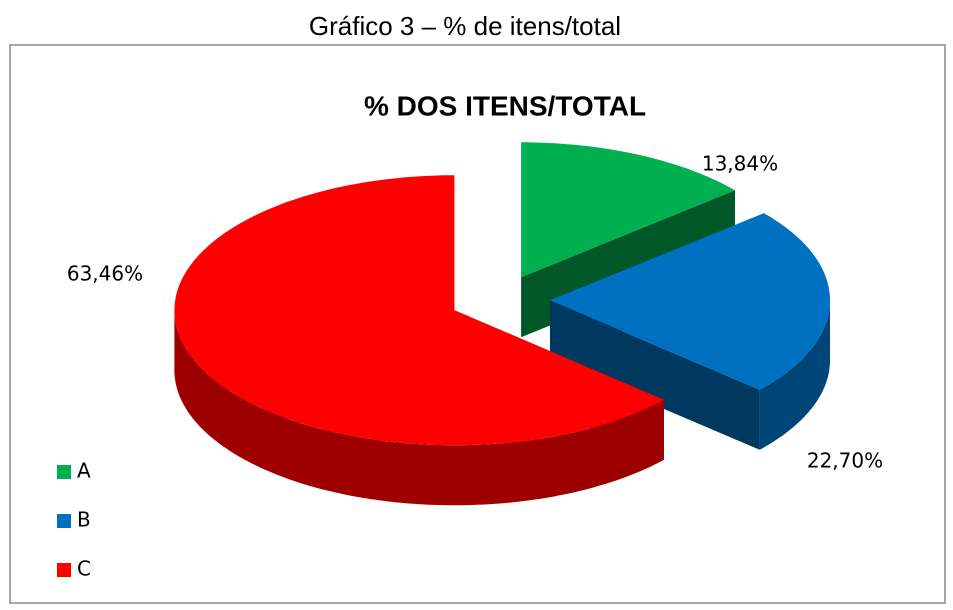 The width and height of the screenshot is (953, 610). I want to click on caption: Gráfico 3 – % de itens/total, so click(465, 26).